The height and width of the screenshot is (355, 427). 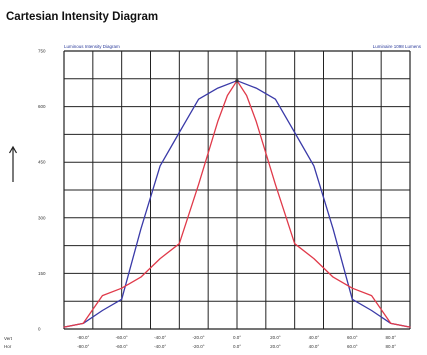 What do you see at coordinates (92, 46) in the screenshot?
I see `chart-subtitle-left: Luminous Intensity Diagram` at bounding box center [92, 46].